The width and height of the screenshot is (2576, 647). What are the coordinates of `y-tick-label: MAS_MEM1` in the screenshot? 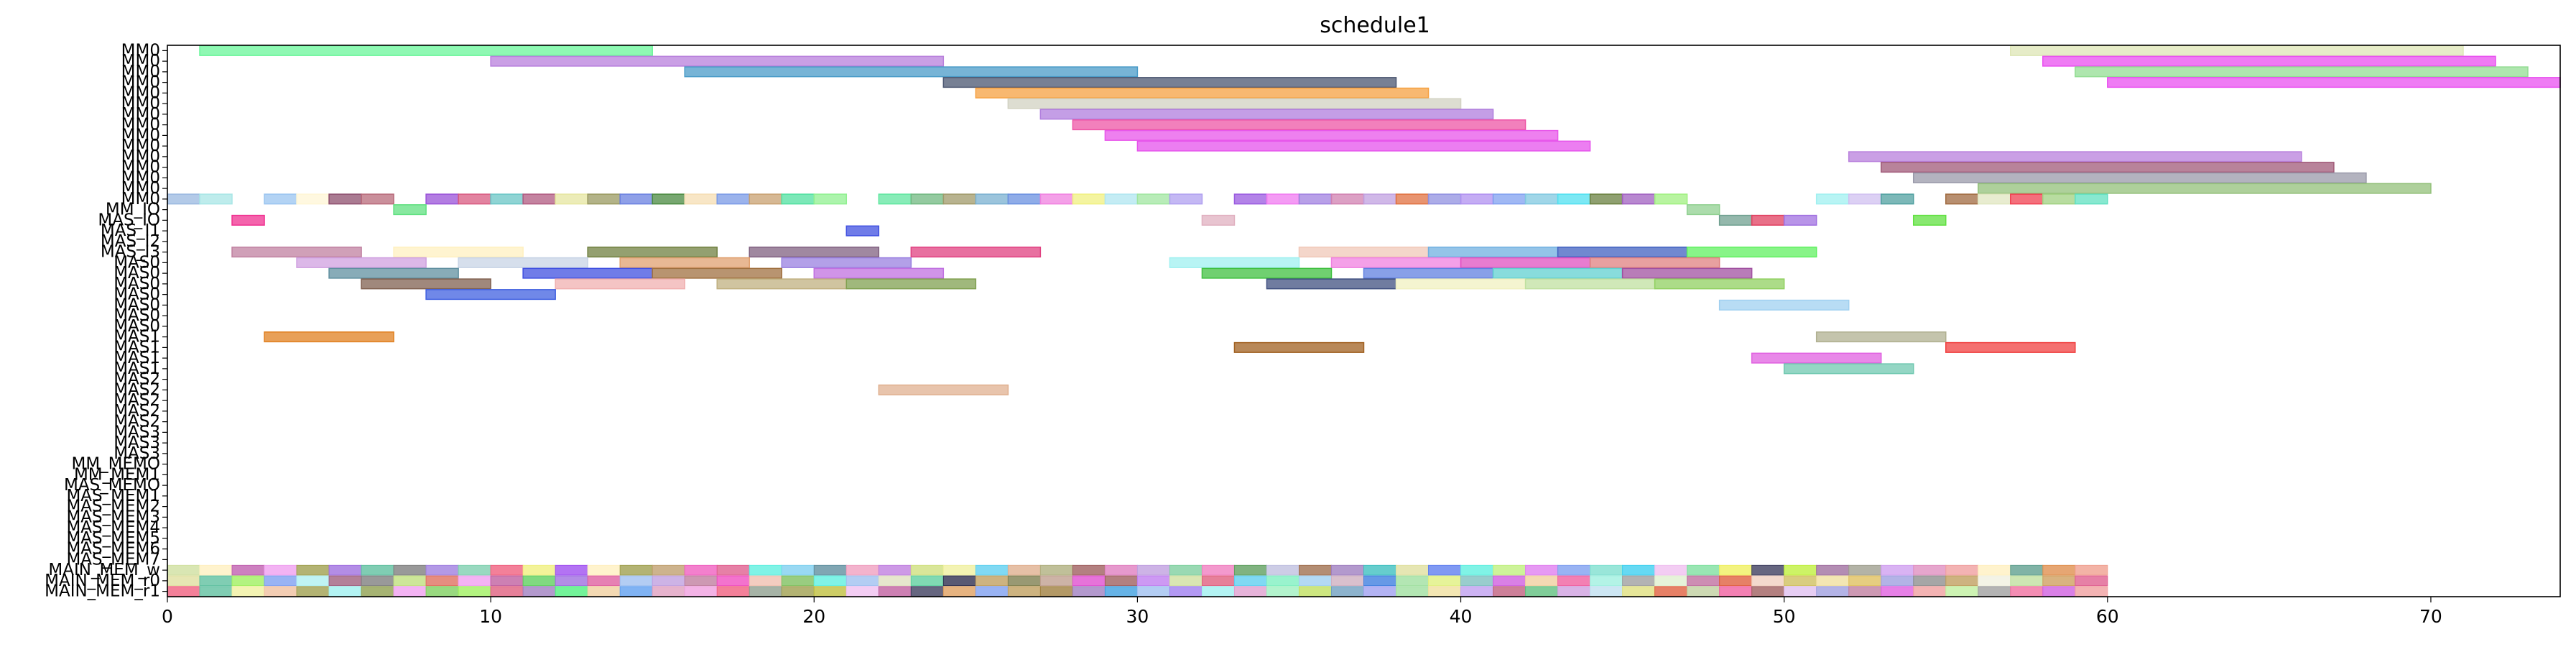 It's located at (113, 496).